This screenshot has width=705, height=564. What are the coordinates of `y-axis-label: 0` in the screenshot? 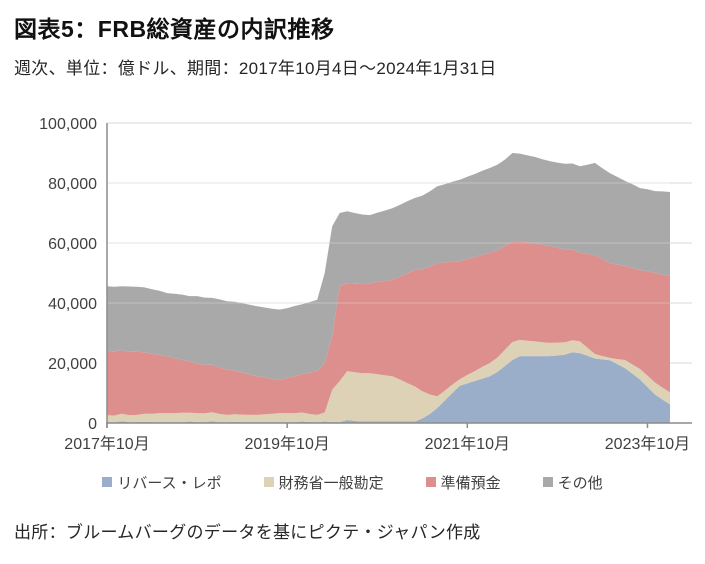 It's located at (92, 424).